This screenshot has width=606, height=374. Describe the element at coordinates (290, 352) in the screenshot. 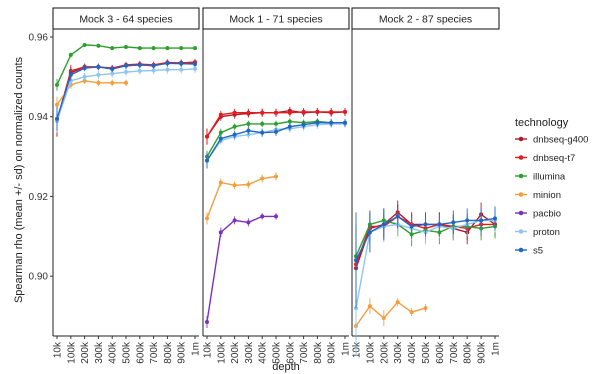

I see `x-tick-label: 600k` at that location.